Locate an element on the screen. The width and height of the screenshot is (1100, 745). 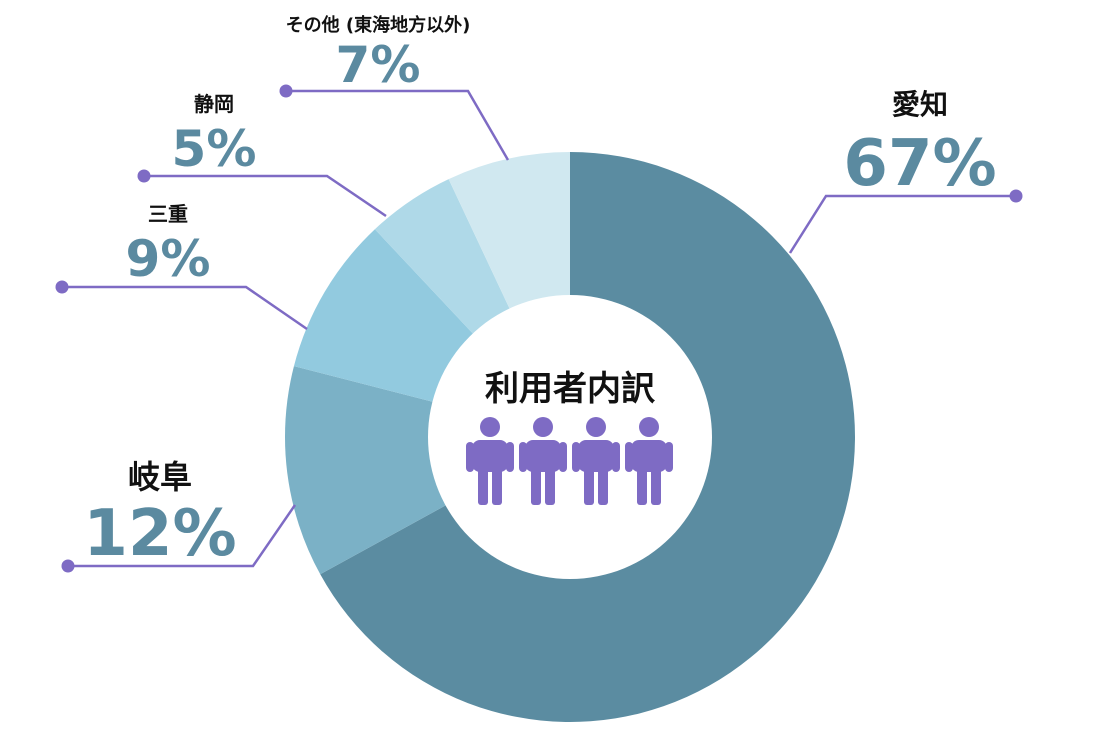
slice-label-0: 愛知 is located at coordinates (920, 104).